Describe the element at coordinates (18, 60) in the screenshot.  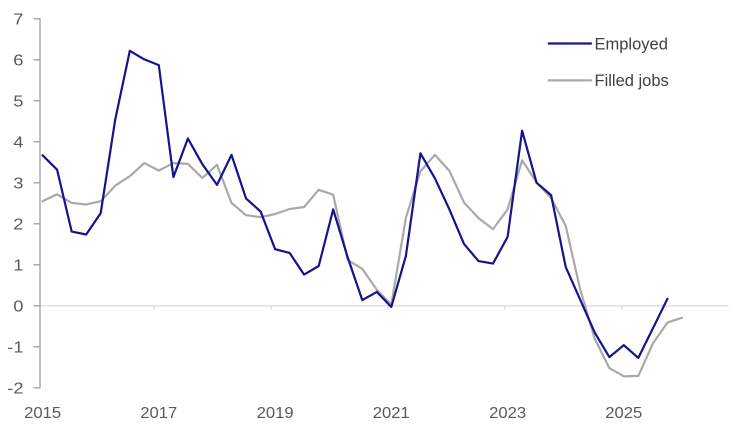
I see `svg-text: 6` at that location.